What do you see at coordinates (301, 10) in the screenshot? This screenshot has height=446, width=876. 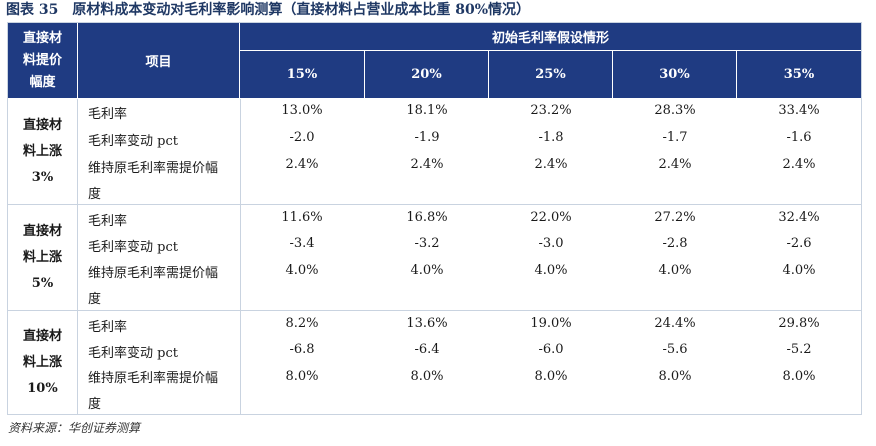 I see `figure-caption: 原材料成本变动对毛利率影响测算（直接材料占营业成本比重 80%情况）` at bounding box center [301, 10].